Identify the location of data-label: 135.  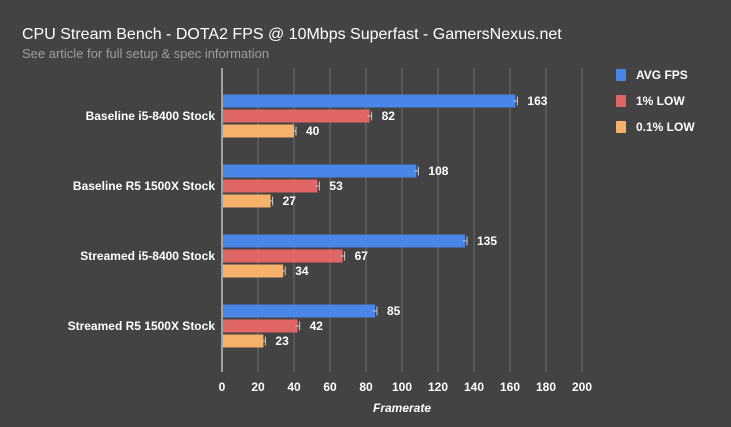
(487, 241).